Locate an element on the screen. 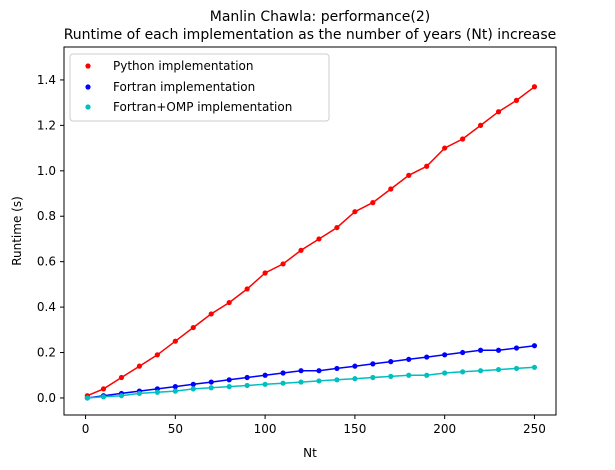 Image resolution: width=615 pixels, height=470 pixels. legend-marker-fortran is located at coordinates (88, 87).